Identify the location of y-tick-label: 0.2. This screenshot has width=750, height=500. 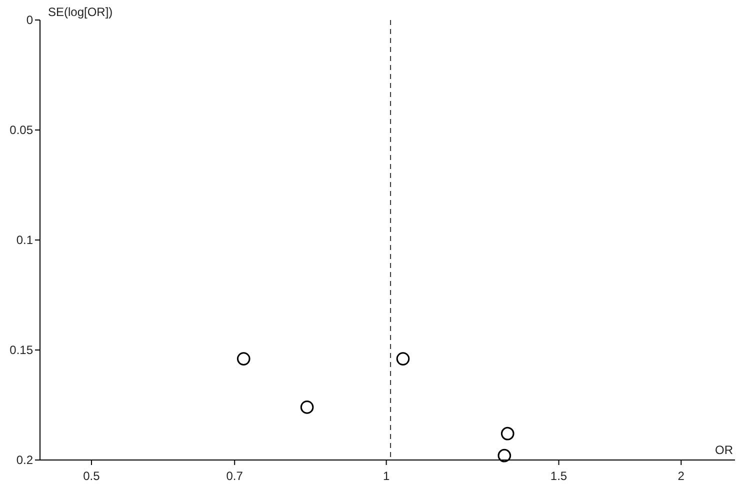
(25, 460).